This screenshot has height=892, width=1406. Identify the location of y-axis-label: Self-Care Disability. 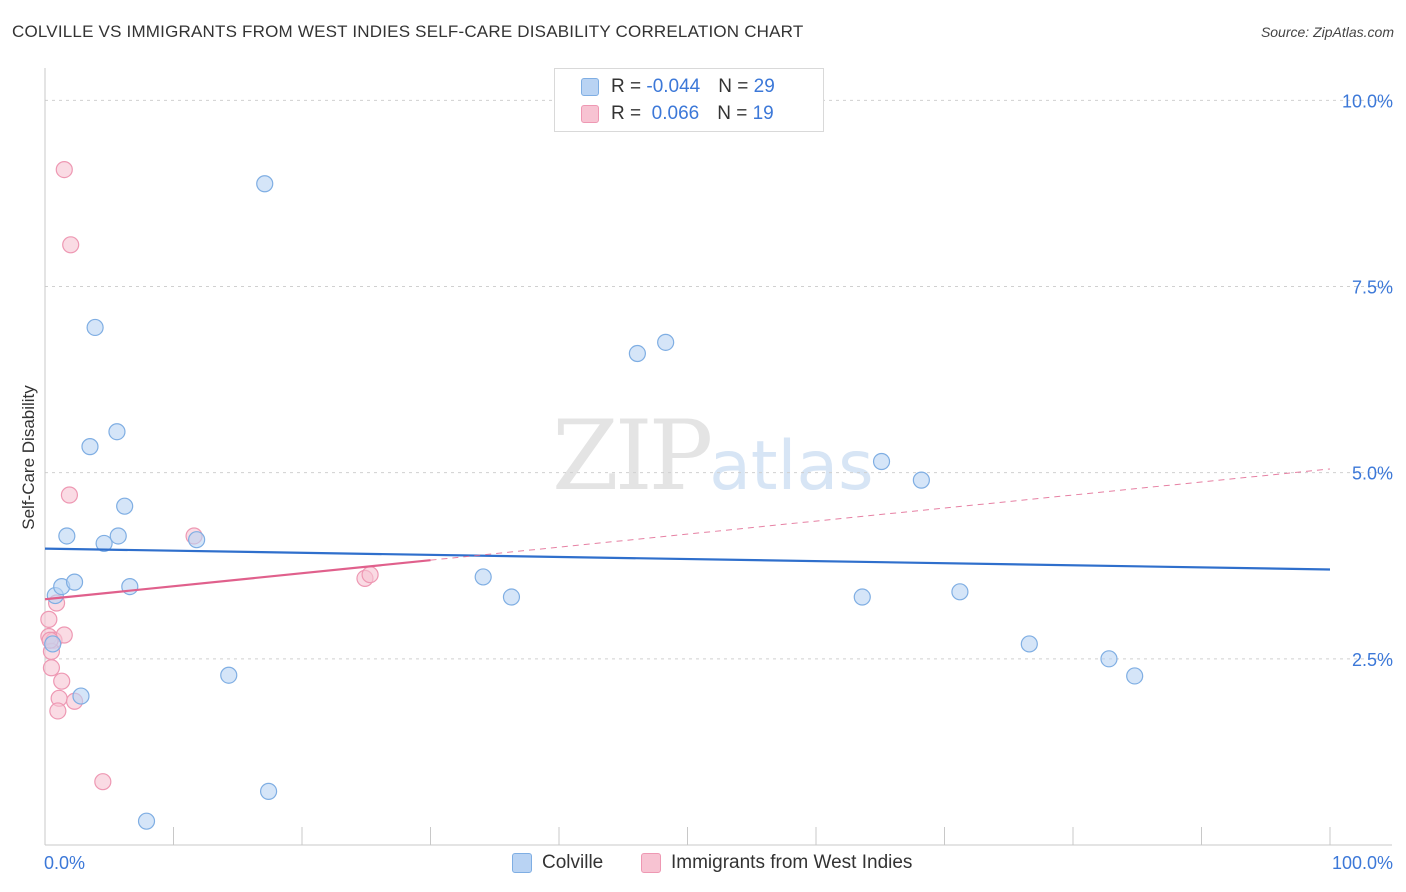
(28, 457).